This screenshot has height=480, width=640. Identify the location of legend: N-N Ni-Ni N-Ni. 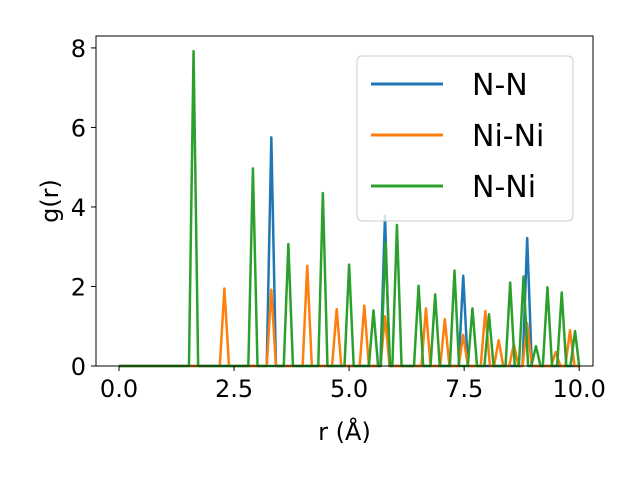
(465, 138).